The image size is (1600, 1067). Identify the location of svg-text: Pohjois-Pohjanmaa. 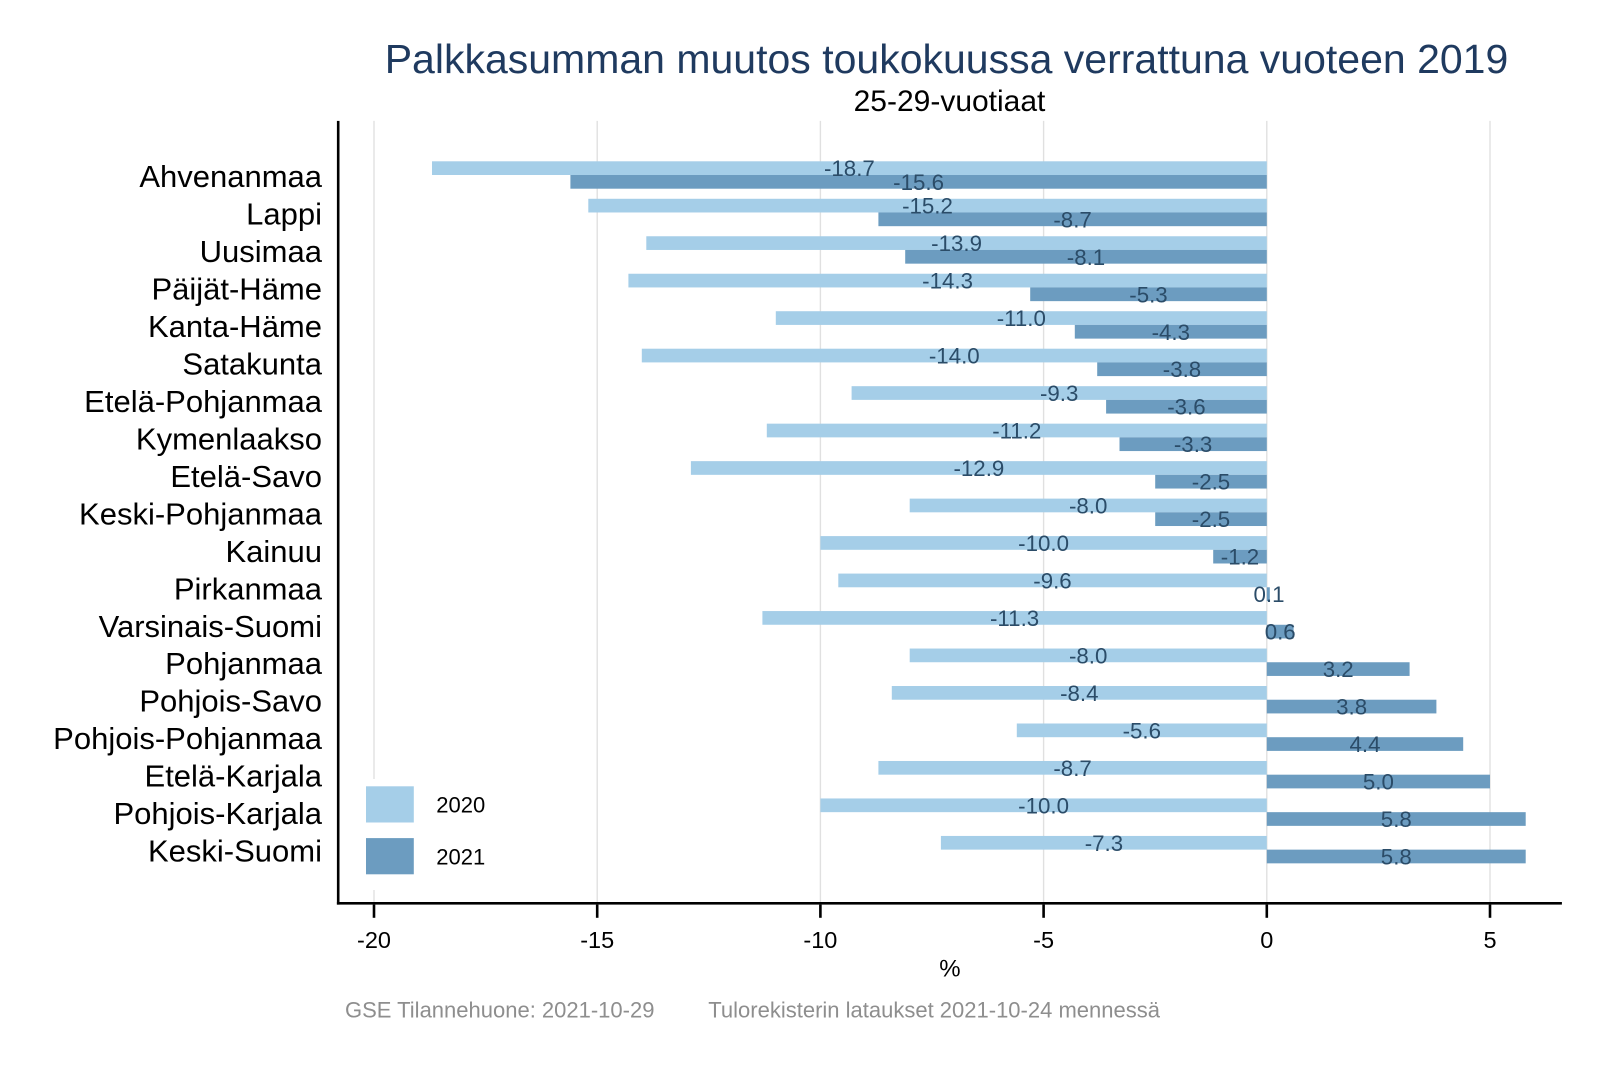
(188, 738).